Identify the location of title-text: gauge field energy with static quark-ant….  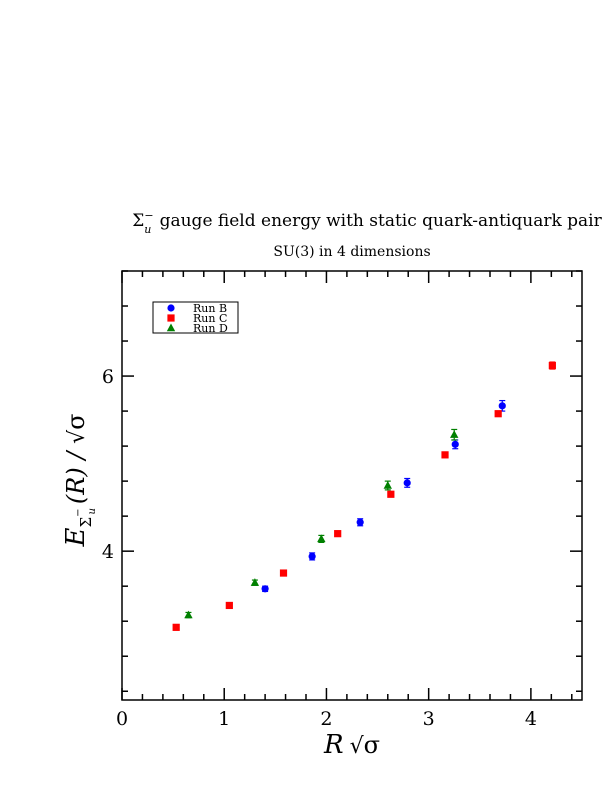
(381, 221).